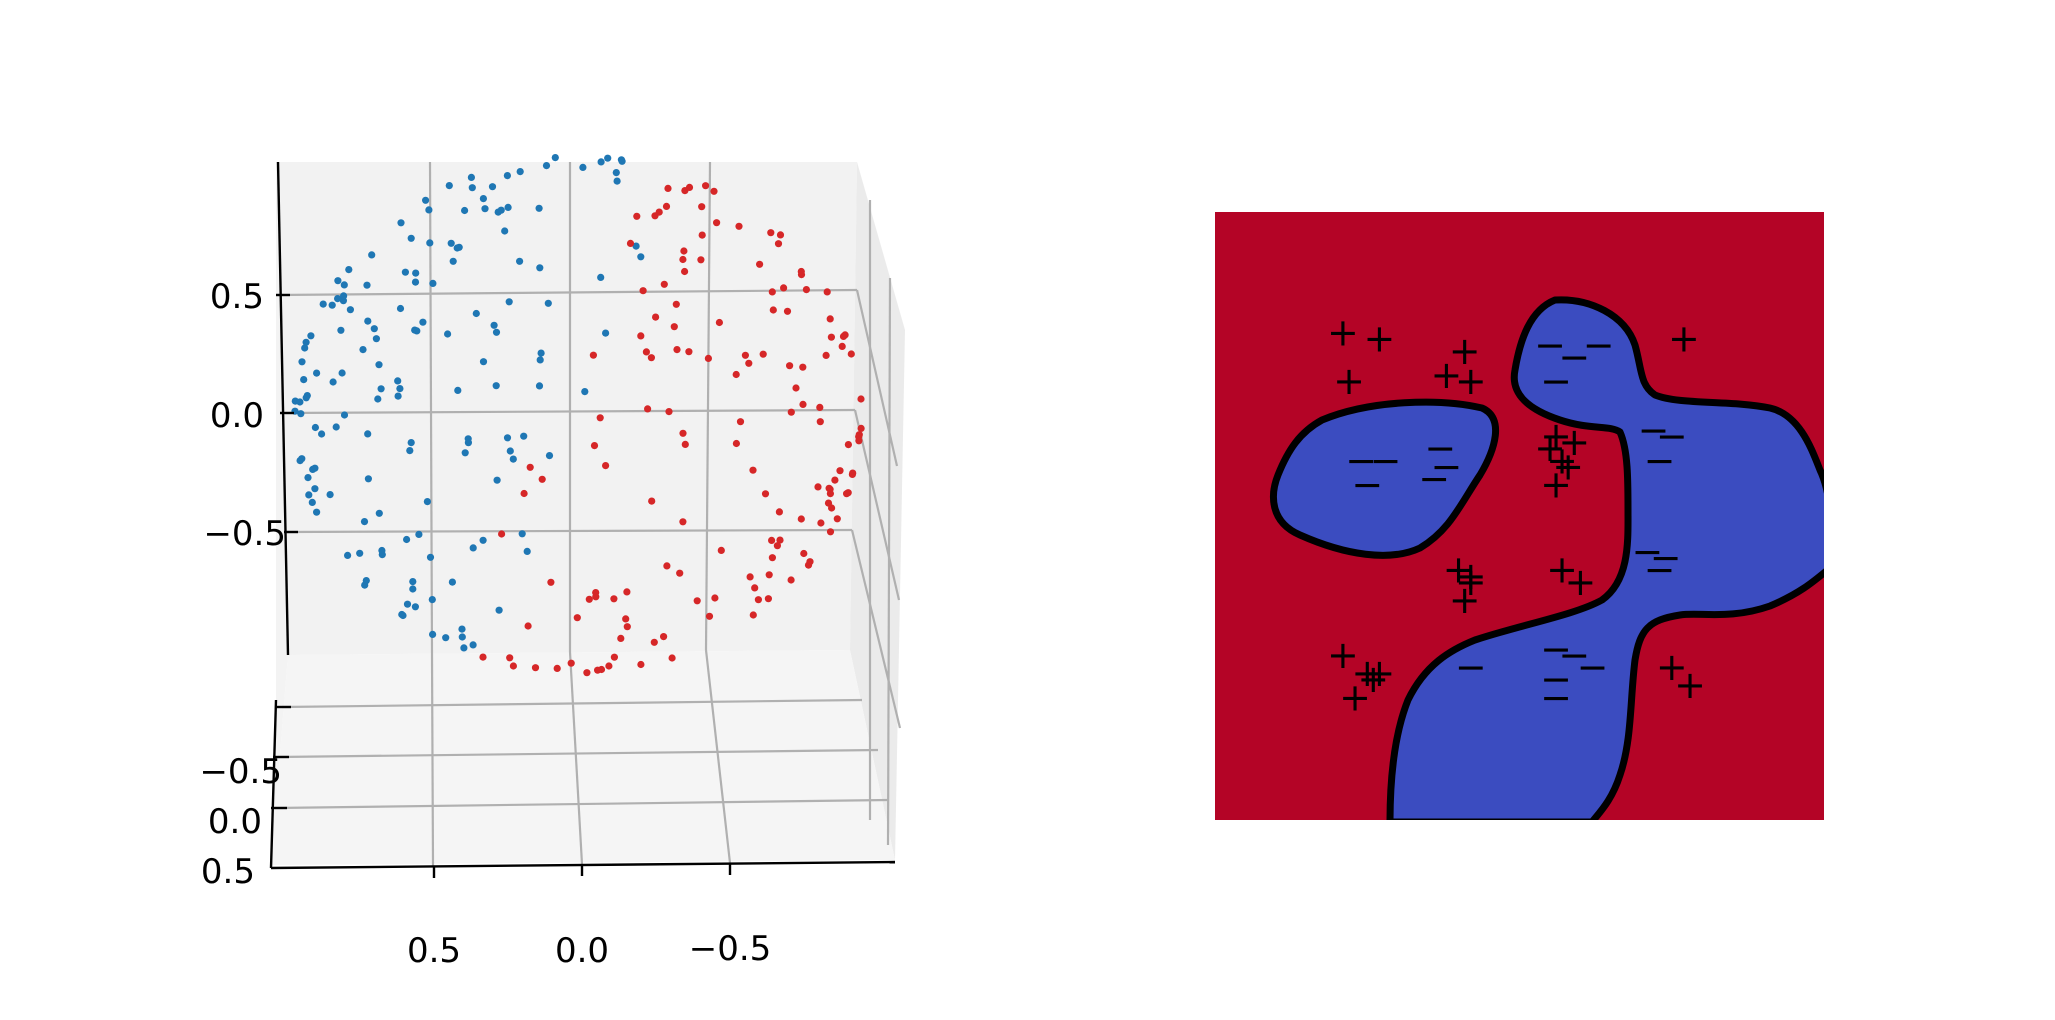 This screenshot has height=1020, width=2055. I want to click on scatter-points, so click(578, 415).